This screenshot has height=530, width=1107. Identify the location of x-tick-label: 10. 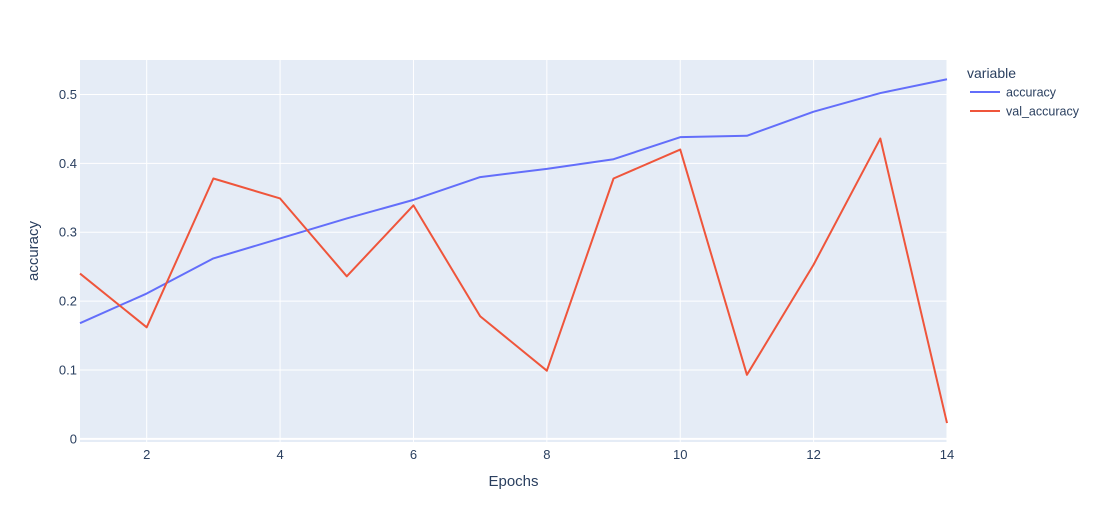
(680, 454).